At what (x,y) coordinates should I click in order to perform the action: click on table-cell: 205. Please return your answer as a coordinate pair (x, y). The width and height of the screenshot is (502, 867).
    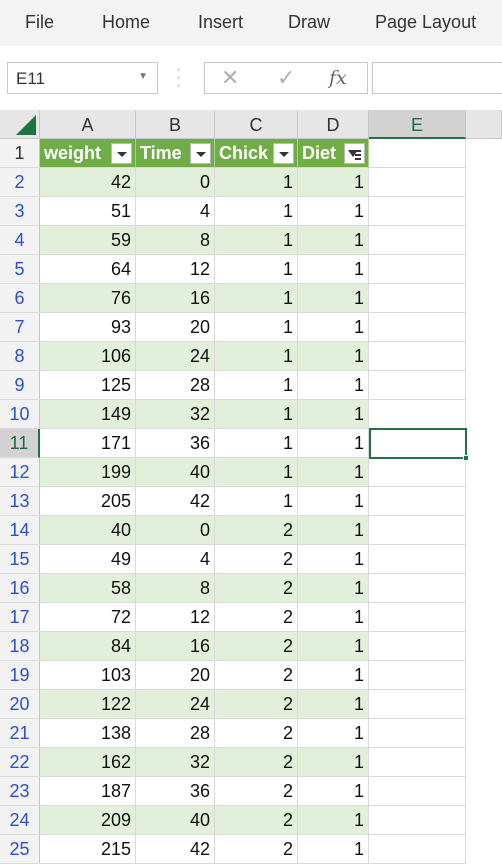
    Looking at the image, I should click on (88, 501).